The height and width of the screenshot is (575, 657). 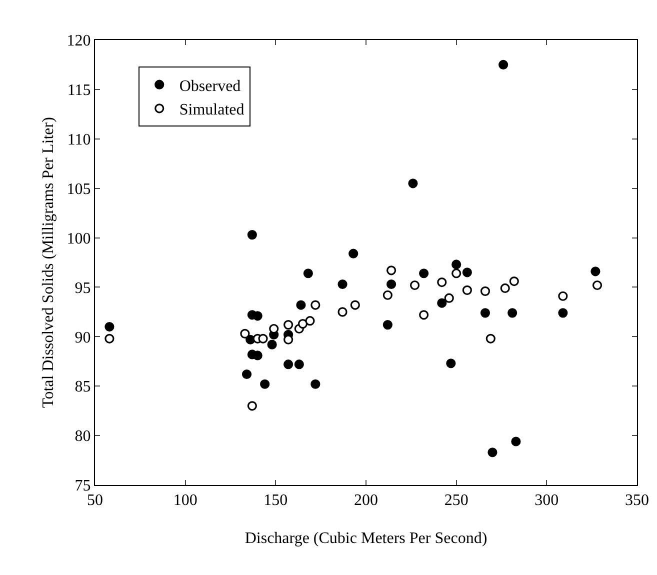 What do you see at coordinates (456, 501) in the screenshot?
I see `x-tick-label: 250` at bounding box center [456, 501].